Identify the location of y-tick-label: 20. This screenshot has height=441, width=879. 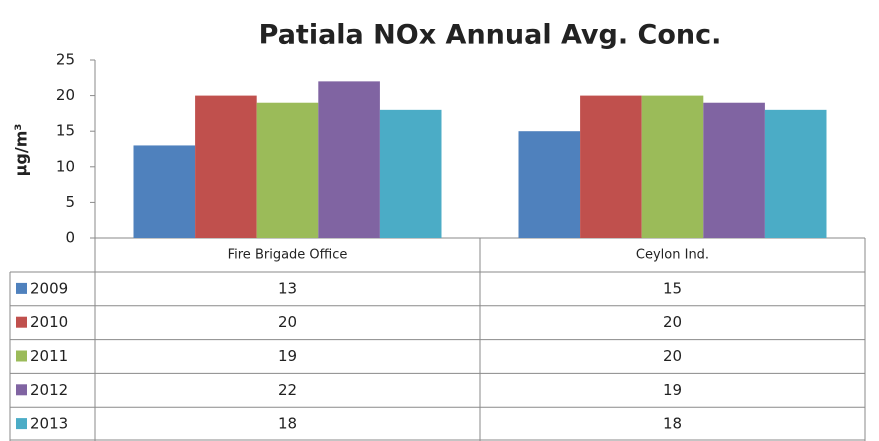
(65, 95).